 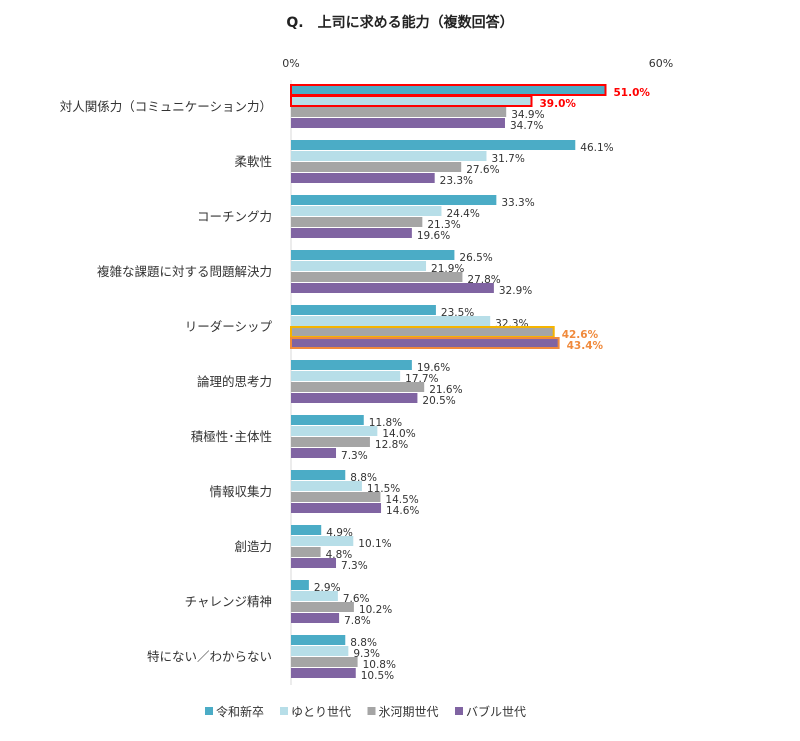 I want to click on data-label: 23.3%, so click(x=456, y=181).